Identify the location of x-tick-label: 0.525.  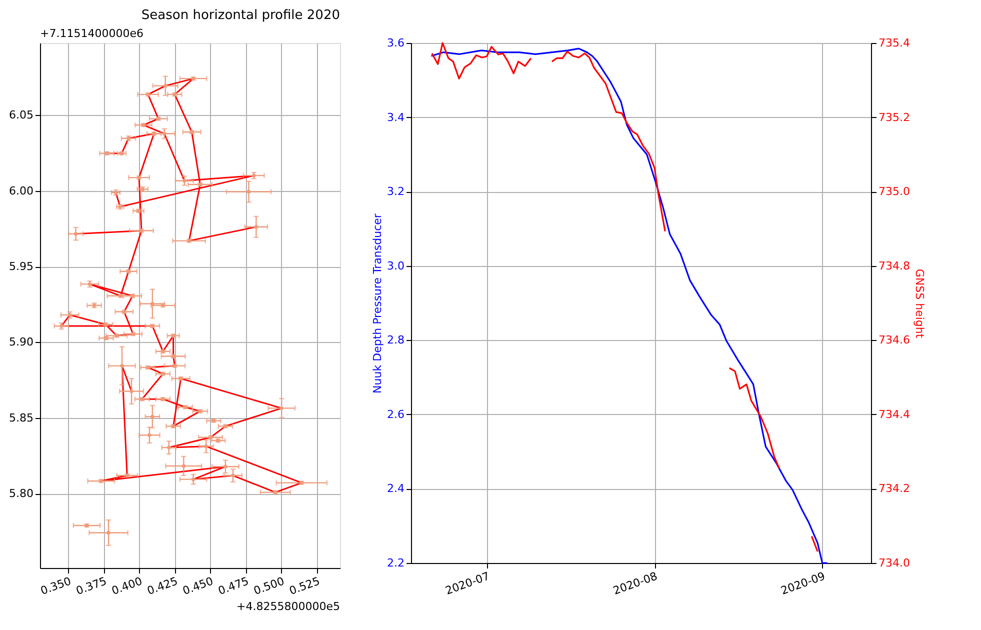
(305, 586).